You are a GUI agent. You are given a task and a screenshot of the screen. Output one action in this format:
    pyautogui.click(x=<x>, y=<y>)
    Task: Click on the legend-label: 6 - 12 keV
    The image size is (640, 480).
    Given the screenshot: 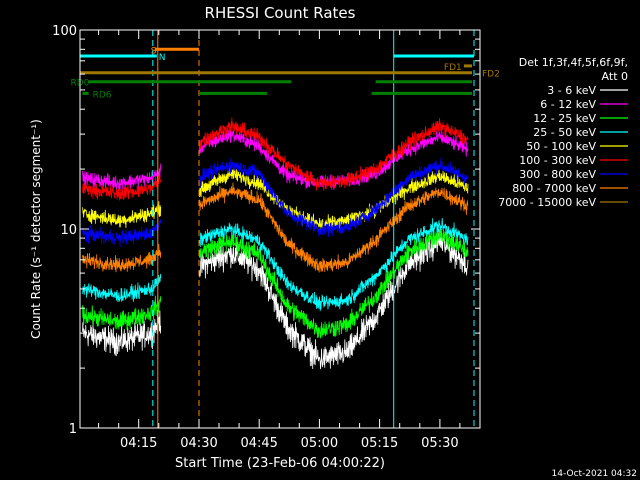 What is the action you would take?
    pyautogui.click(x=568, y=104)
    